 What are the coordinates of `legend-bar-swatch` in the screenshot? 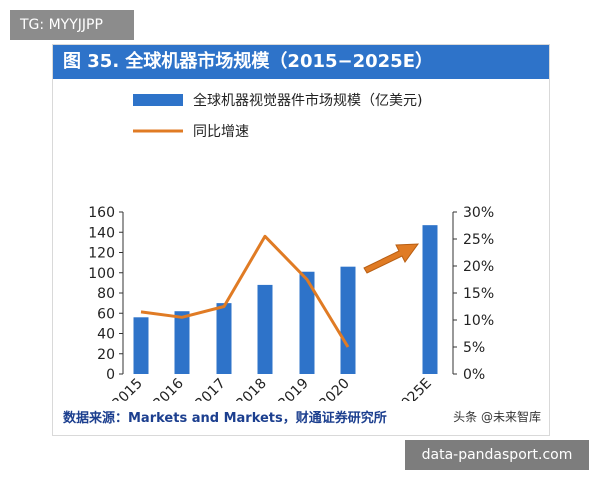 It's located at (158, 100).